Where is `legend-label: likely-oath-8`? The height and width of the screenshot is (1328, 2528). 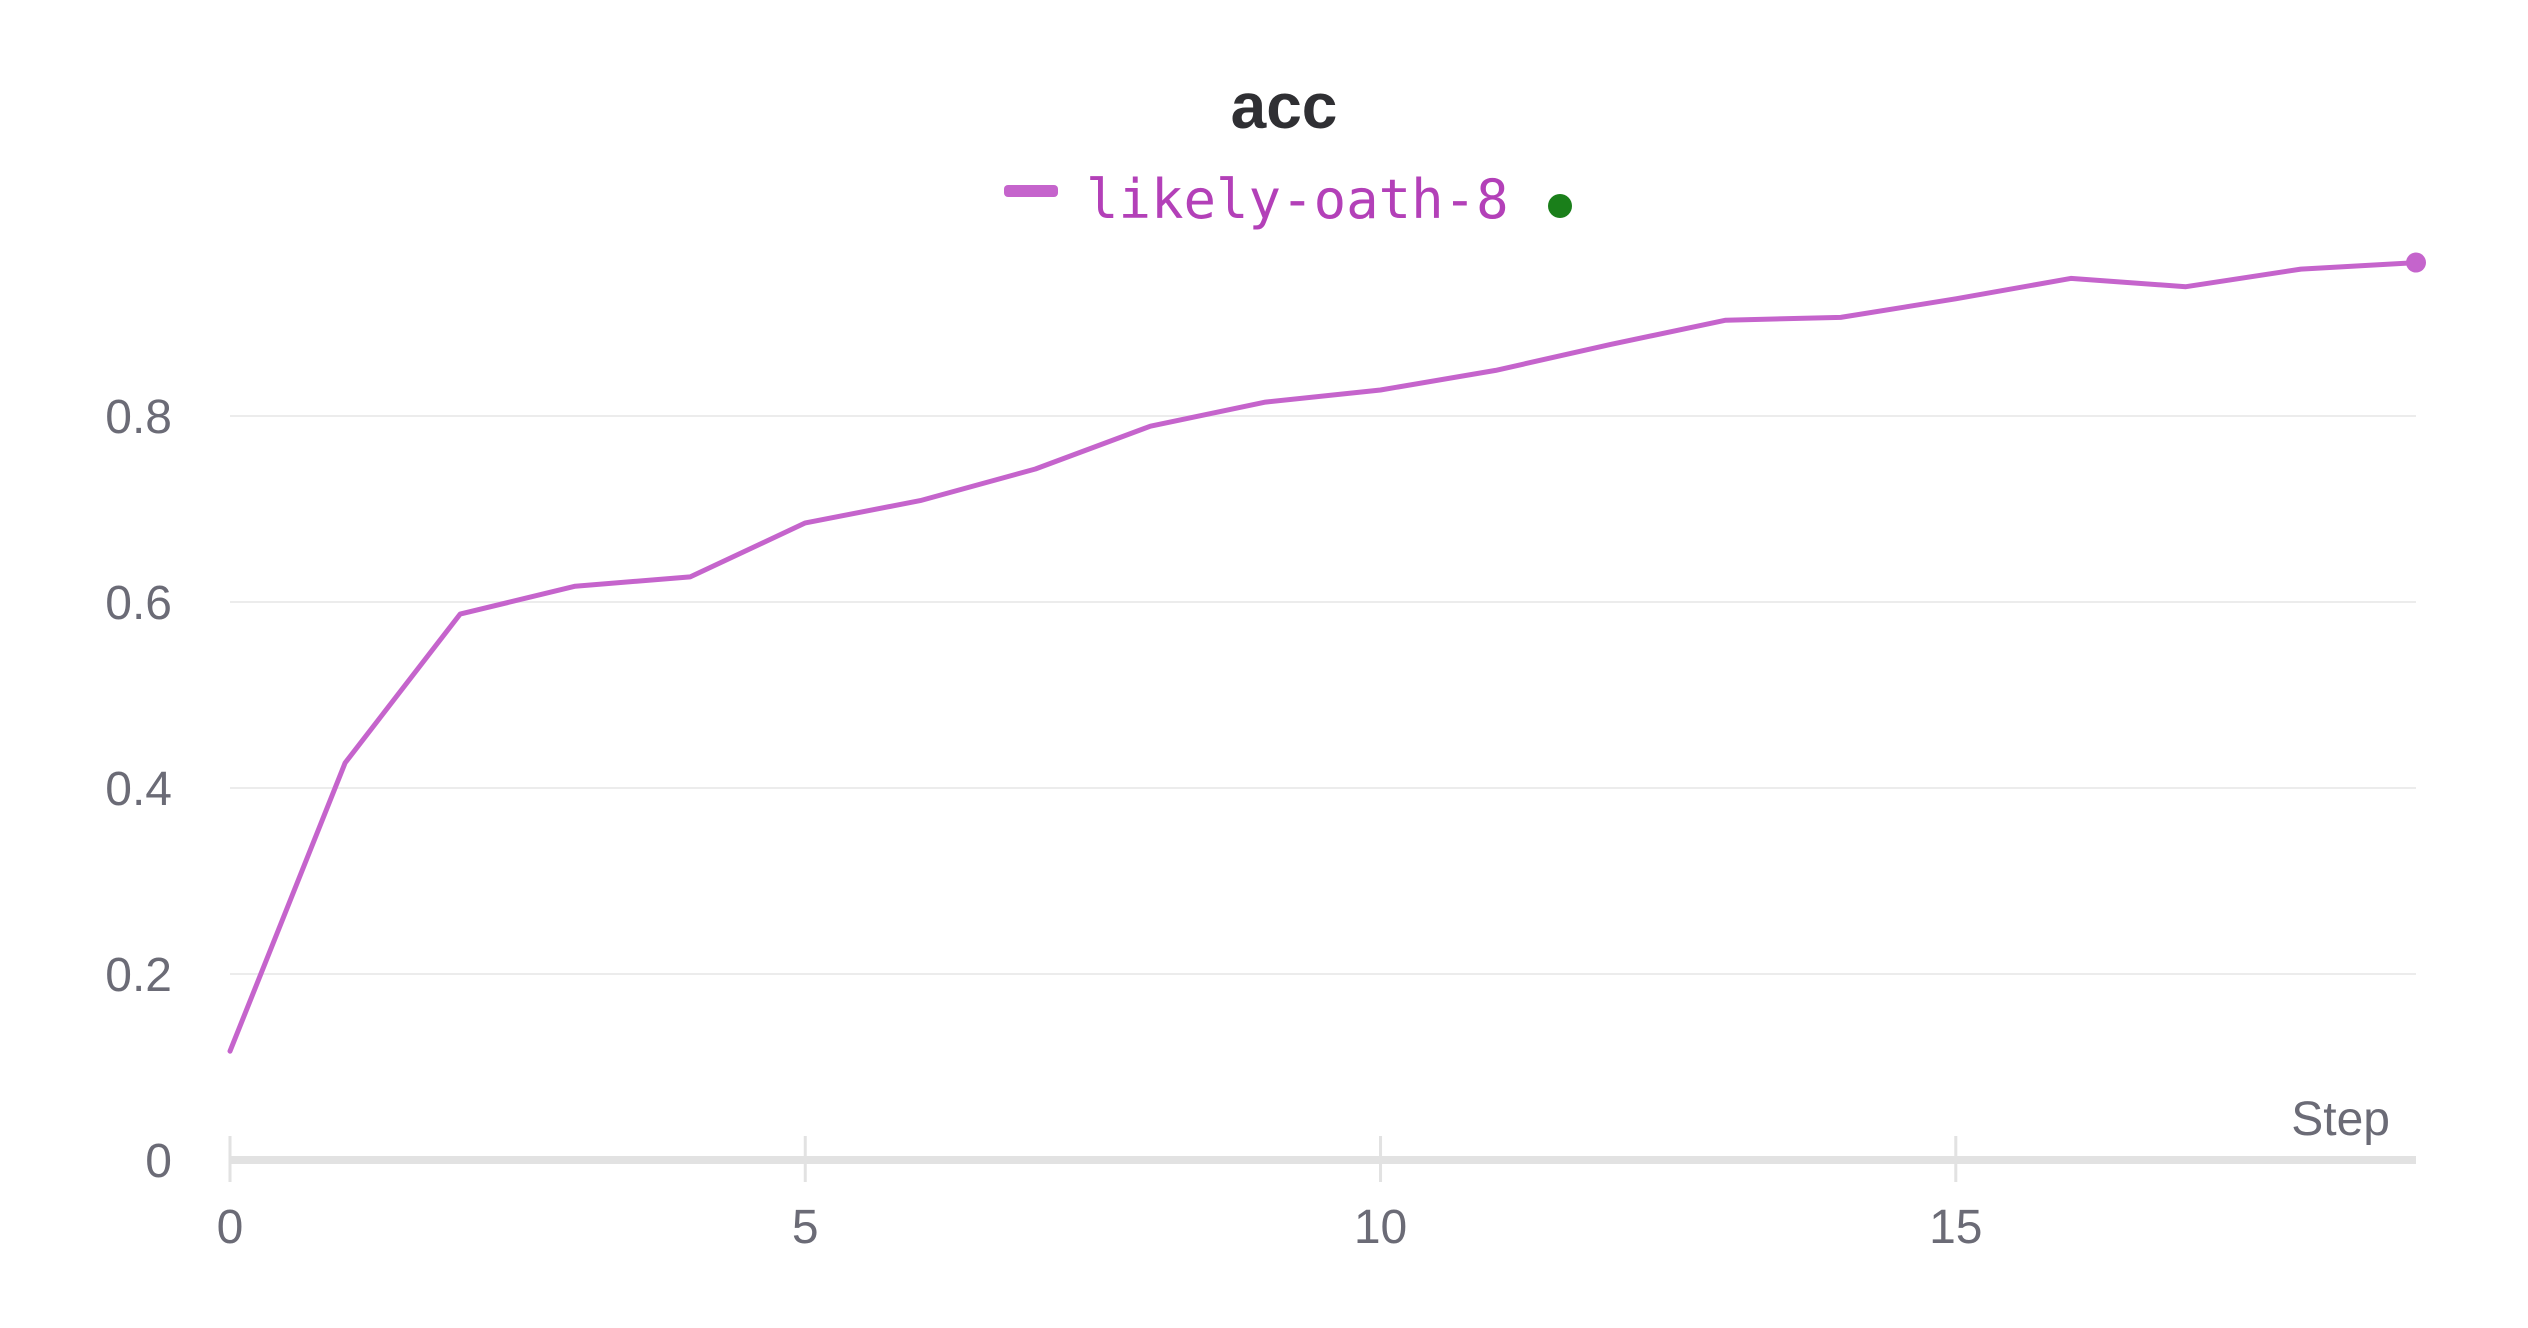 legend-label: likely-oath-8 is located at coordinates (1297, 199).